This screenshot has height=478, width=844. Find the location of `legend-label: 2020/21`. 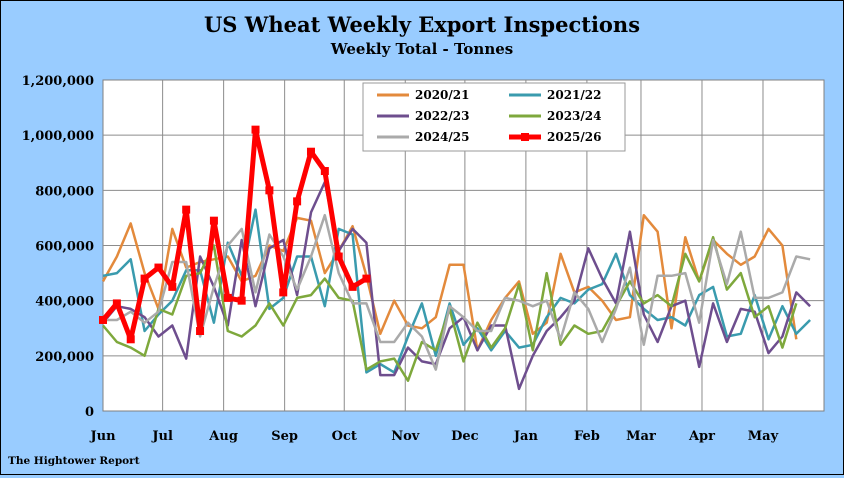

legend-label: 2020/21 is located at coordinates (442, 95).